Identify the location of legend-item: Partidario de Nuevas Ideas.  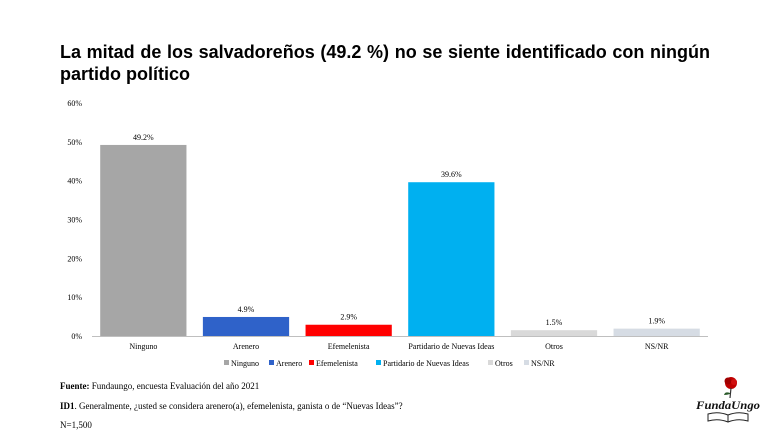
(426, 363).